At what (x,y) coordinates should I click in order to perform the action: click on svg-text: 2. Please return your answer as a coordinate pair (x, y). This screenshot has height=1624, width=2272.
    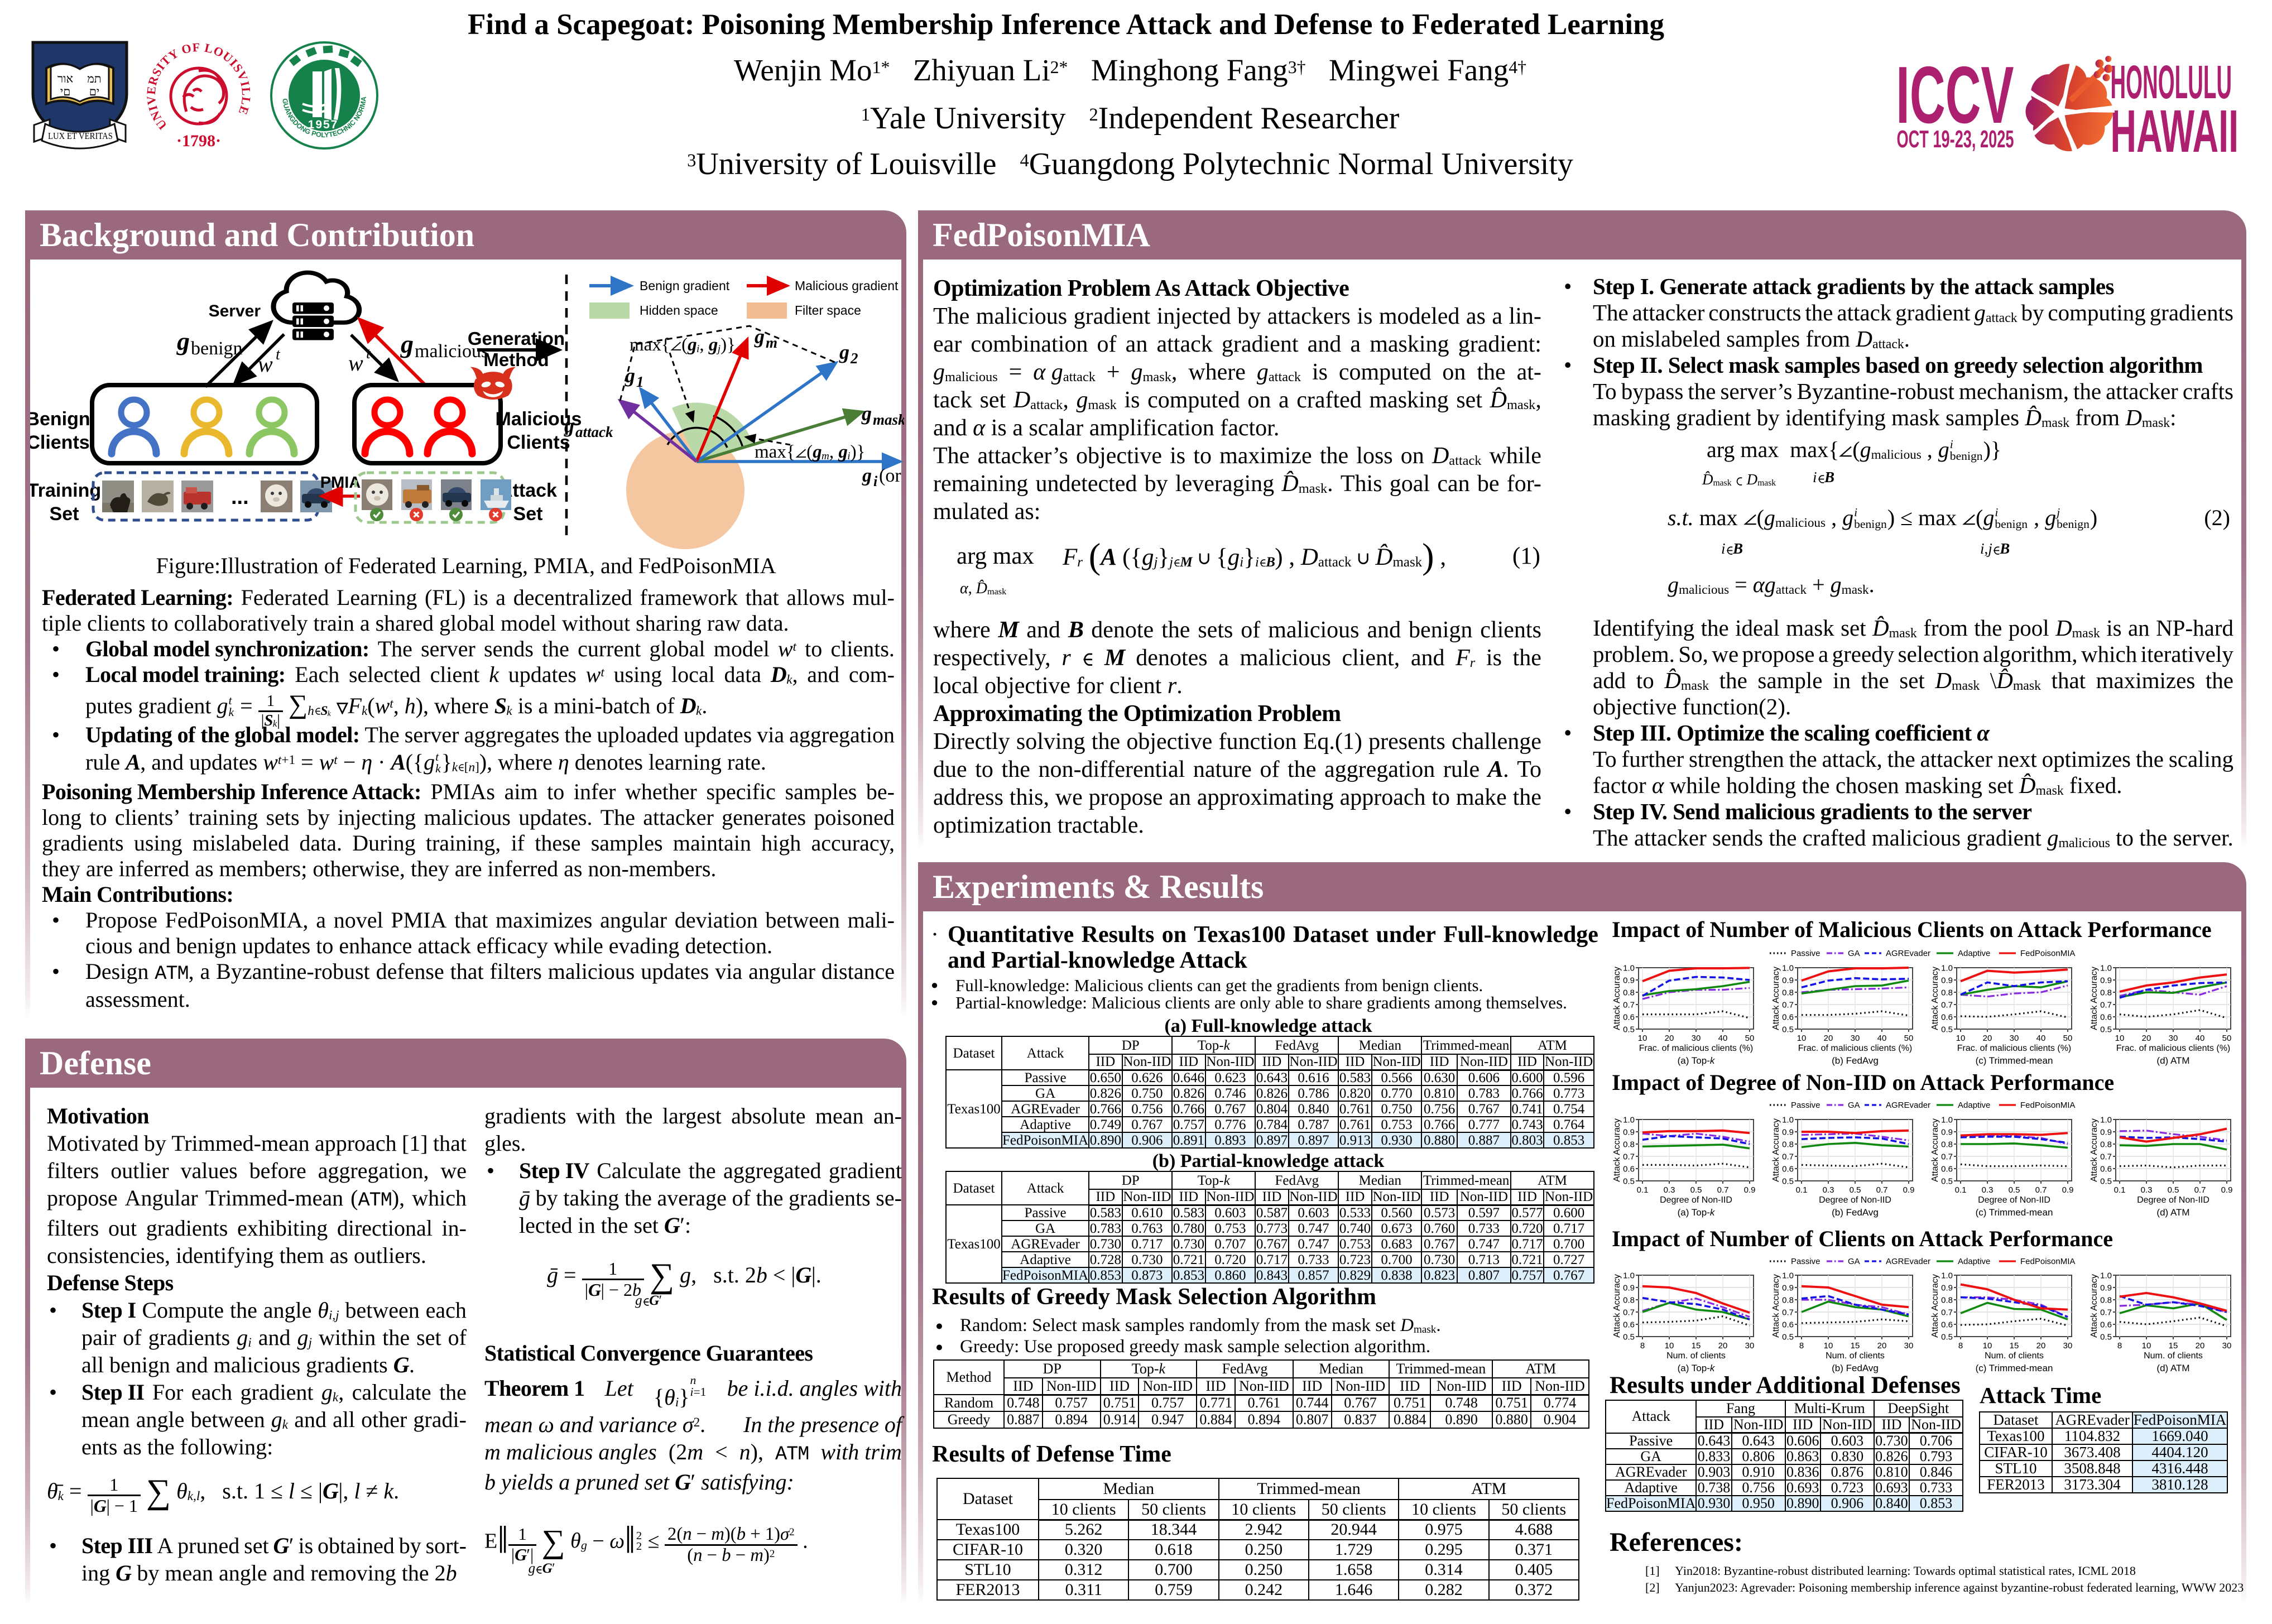
    Looking at the image, I should click on (854, 358).